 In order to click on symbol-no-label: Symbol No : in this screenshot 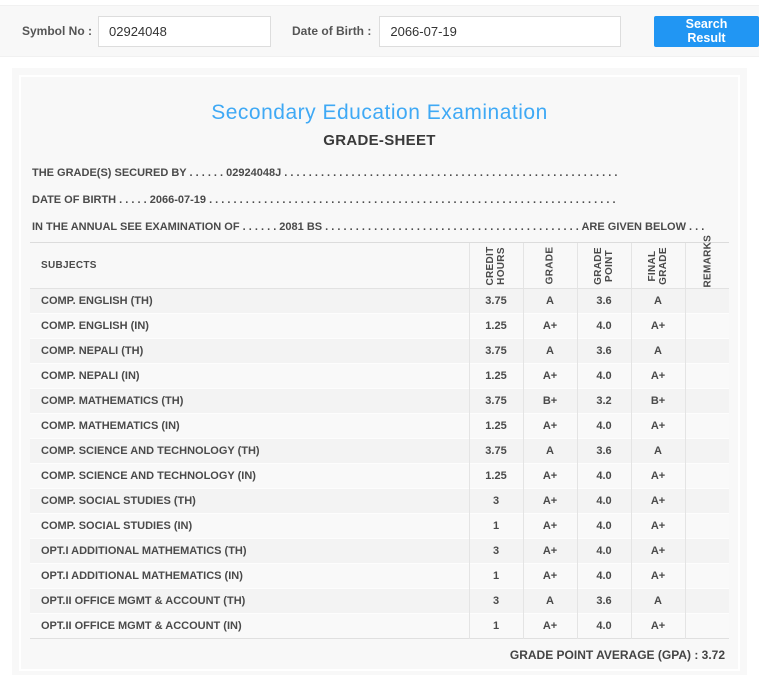, I will do `click(57, 31)`.